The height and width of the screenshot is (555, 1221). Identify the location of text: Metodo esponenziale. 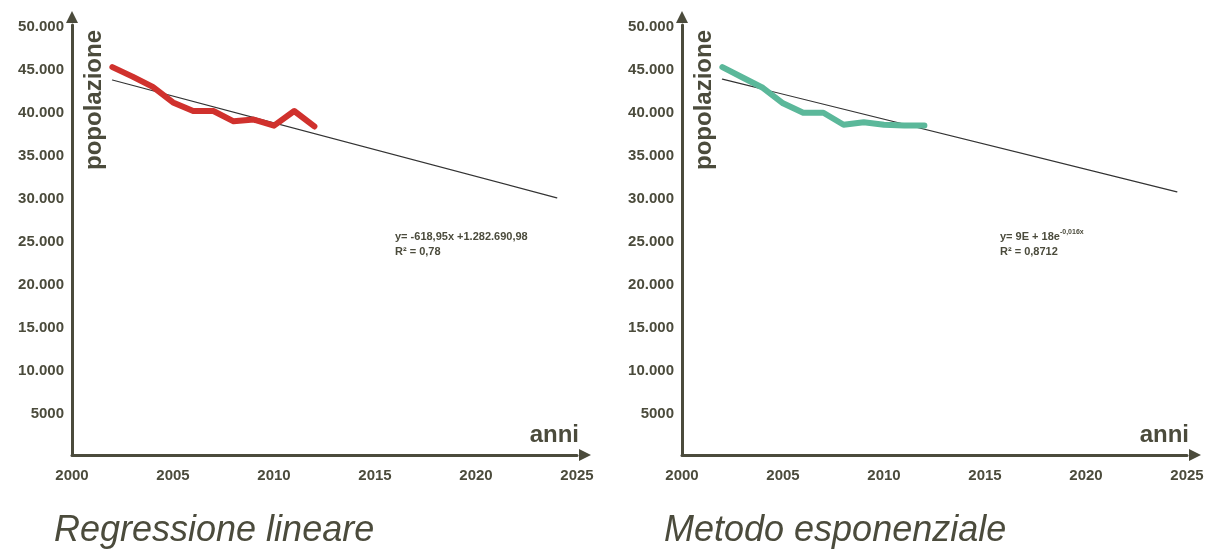
(835, 528).